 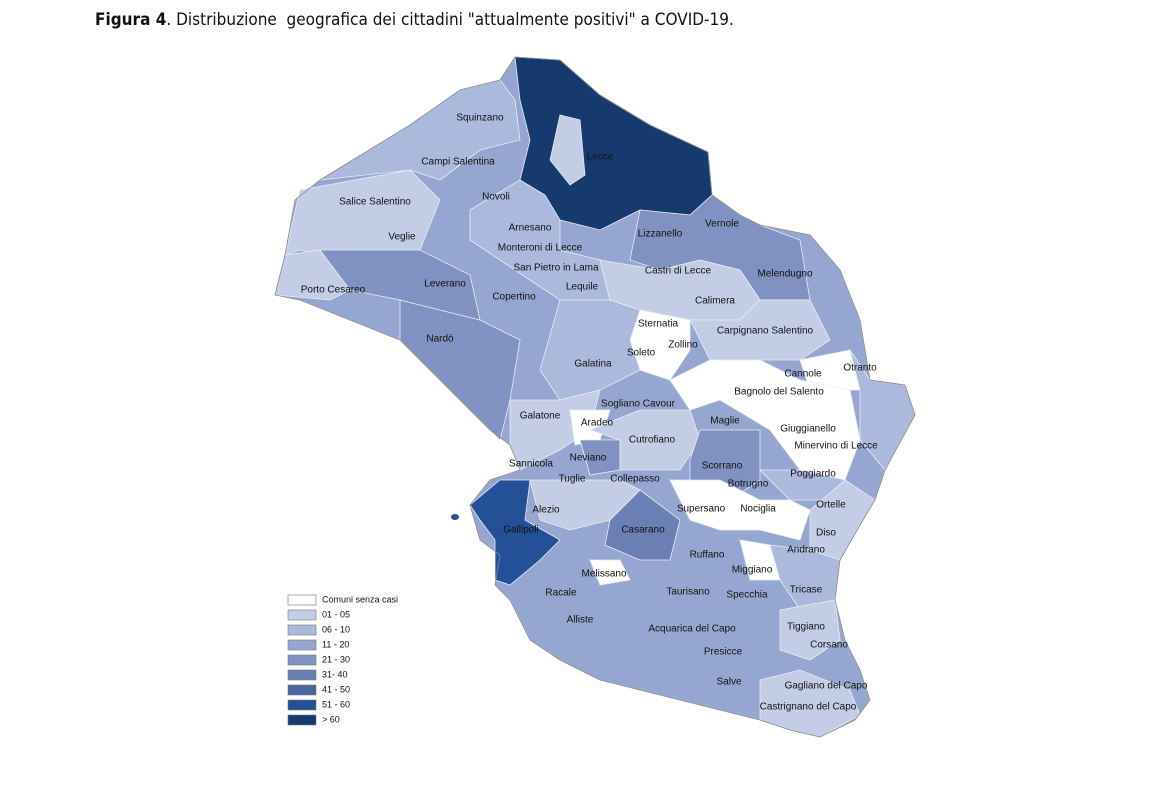 I want to click on place-label: Sternatia, so click(x=658, y=324).